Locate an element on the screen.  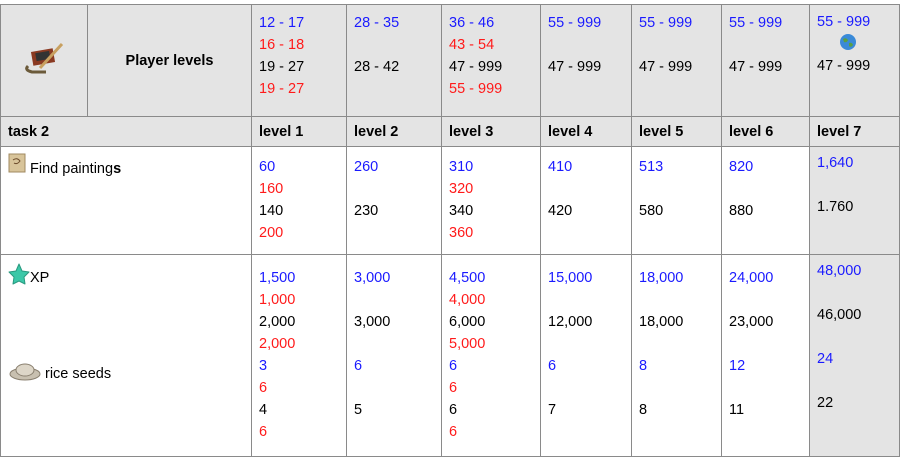
rewards-level-7: 48,000 46,000 24 22 is located at coordinates (854, 355).